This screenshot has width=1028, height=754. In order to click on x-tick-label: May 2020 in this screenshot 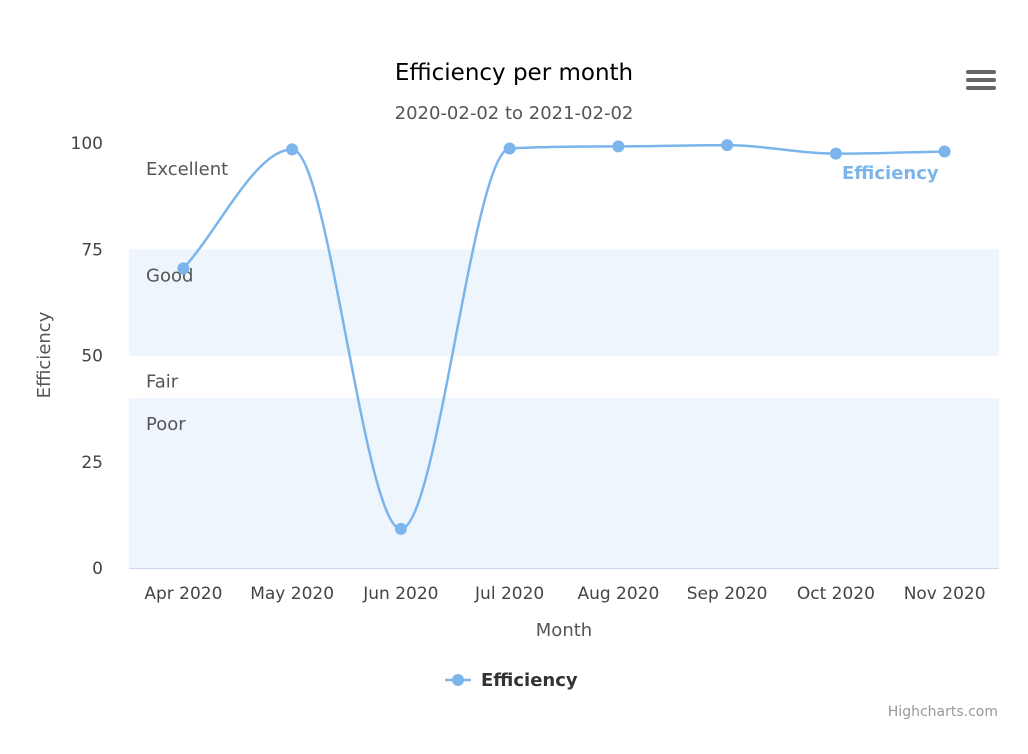, I will do `click(292, 594)`.